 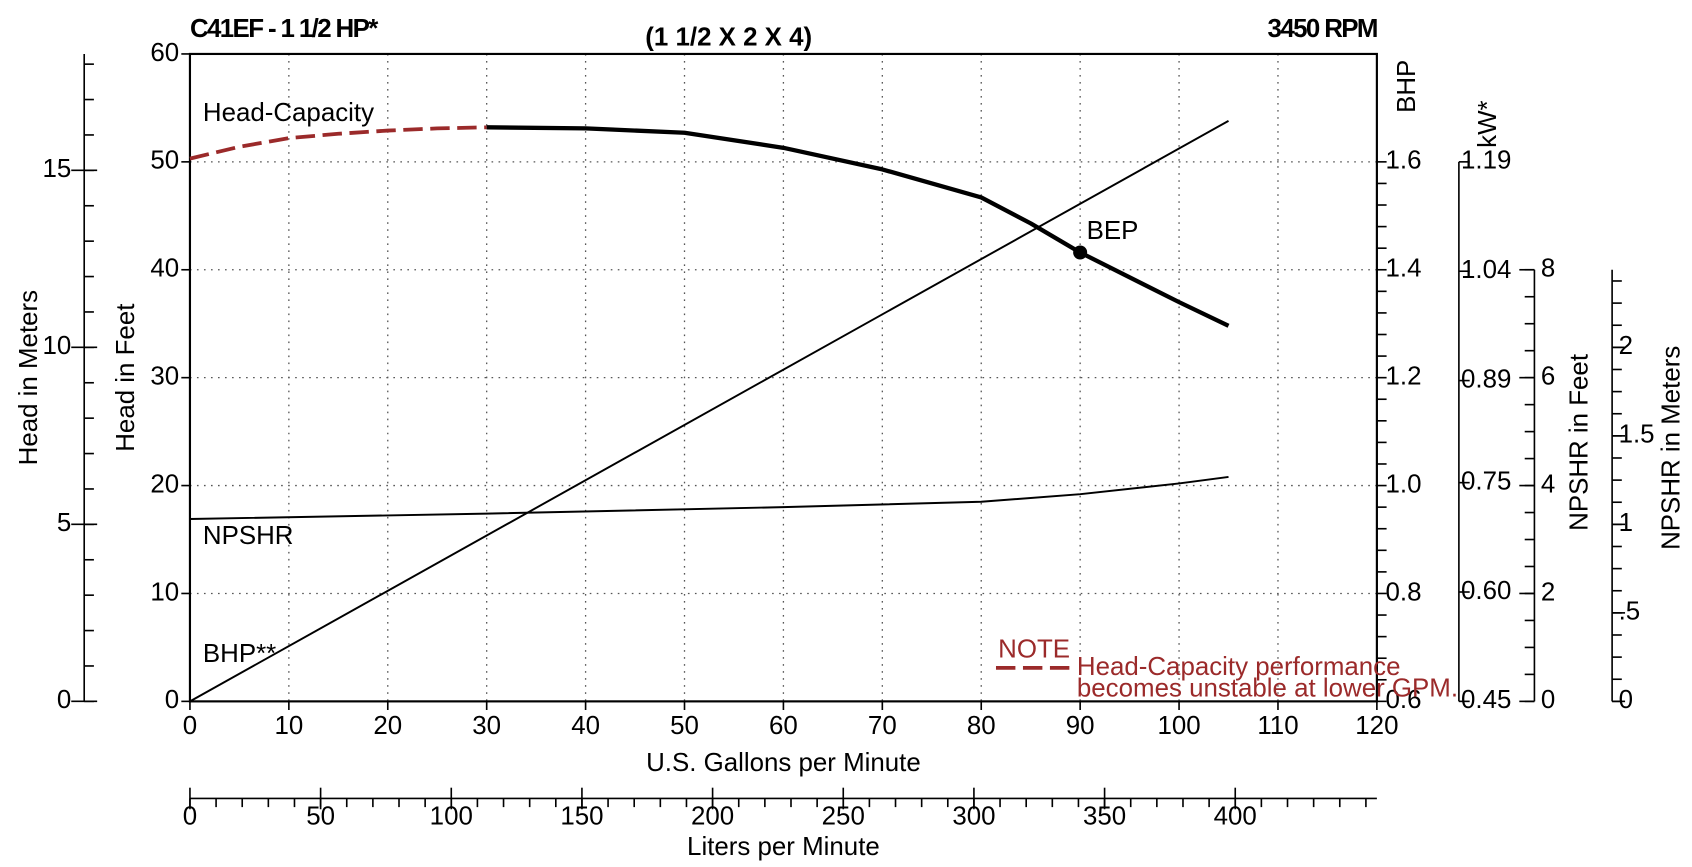 I want to click on kw-axis-tick-label: 1.04, so click(x=1486, y=270).